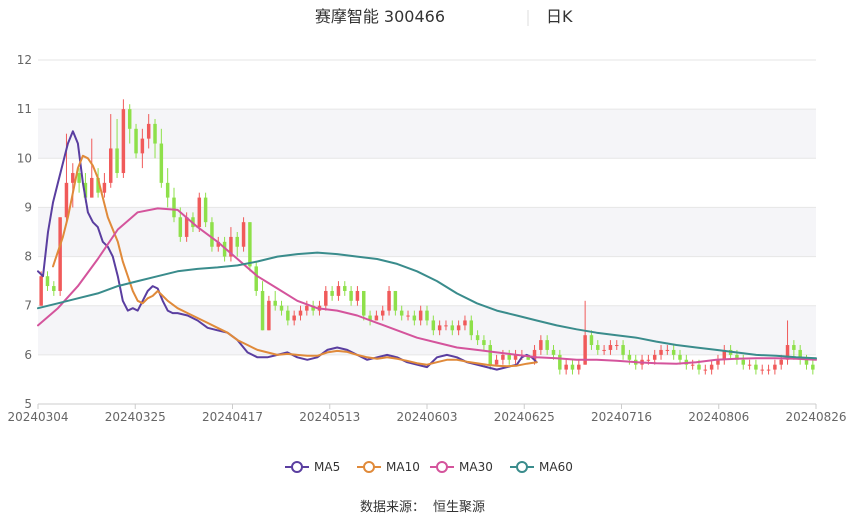 Image resolution: width=850 pixels, height=517 pixels. I want to click on legend-item-ma60: MA60, so click(541, 467).